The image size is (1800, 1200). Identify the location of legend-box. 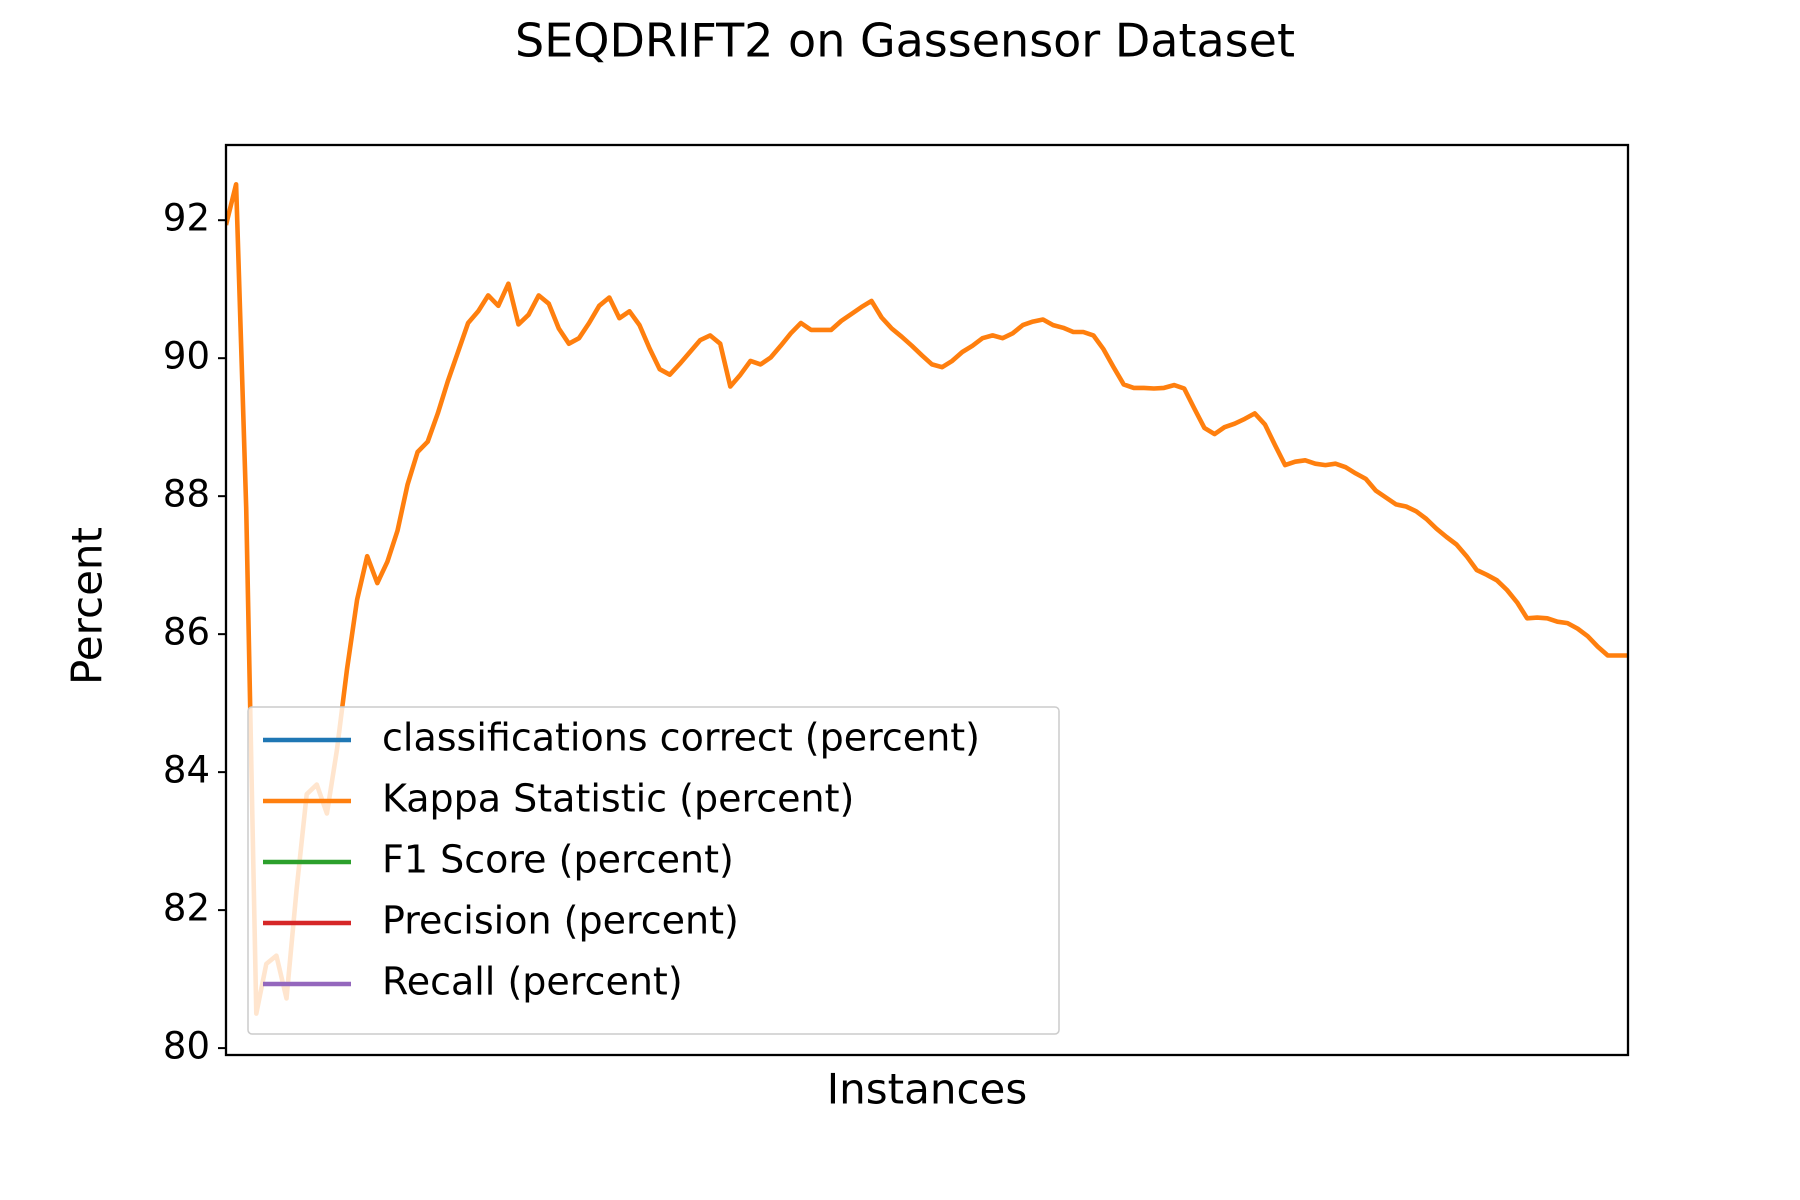
(653, 870).